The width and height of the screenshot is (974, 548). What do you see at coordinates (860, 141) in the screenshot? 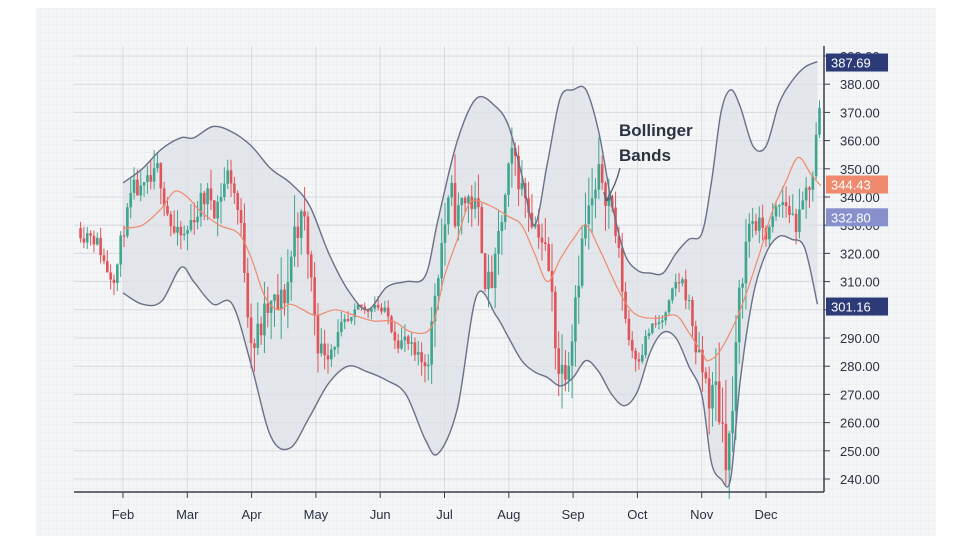
I see `y-tick-label: 360.00` at bounding box center [860, 141].